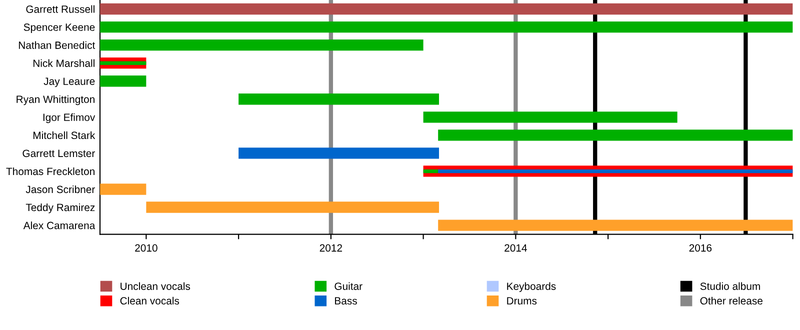  What do you see at coordinates (64, 135) in the screenshot?
I see `y-tick-label: Mitchell Stark` at bounding box center [64, 135].